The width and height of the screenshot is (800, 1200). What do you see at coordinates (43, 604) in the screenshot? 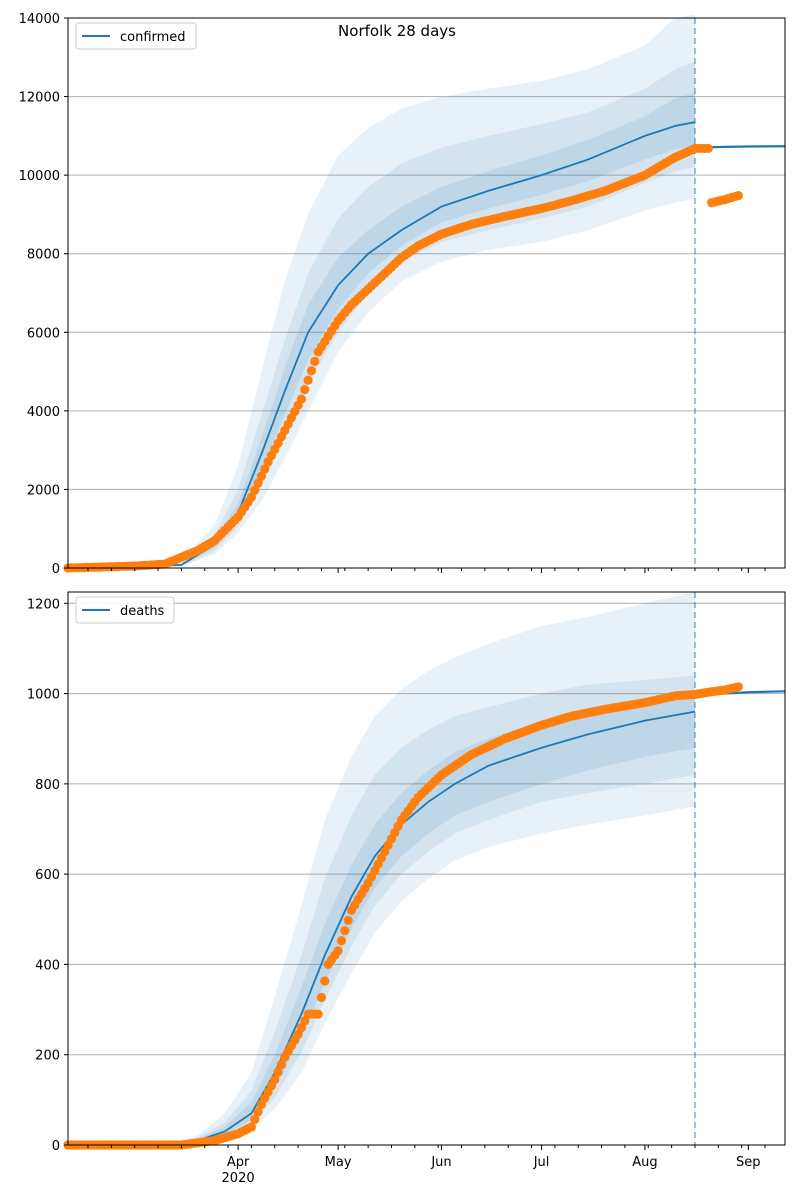
I see `y-tick-label: 1200` at bounding box center [43, 604].